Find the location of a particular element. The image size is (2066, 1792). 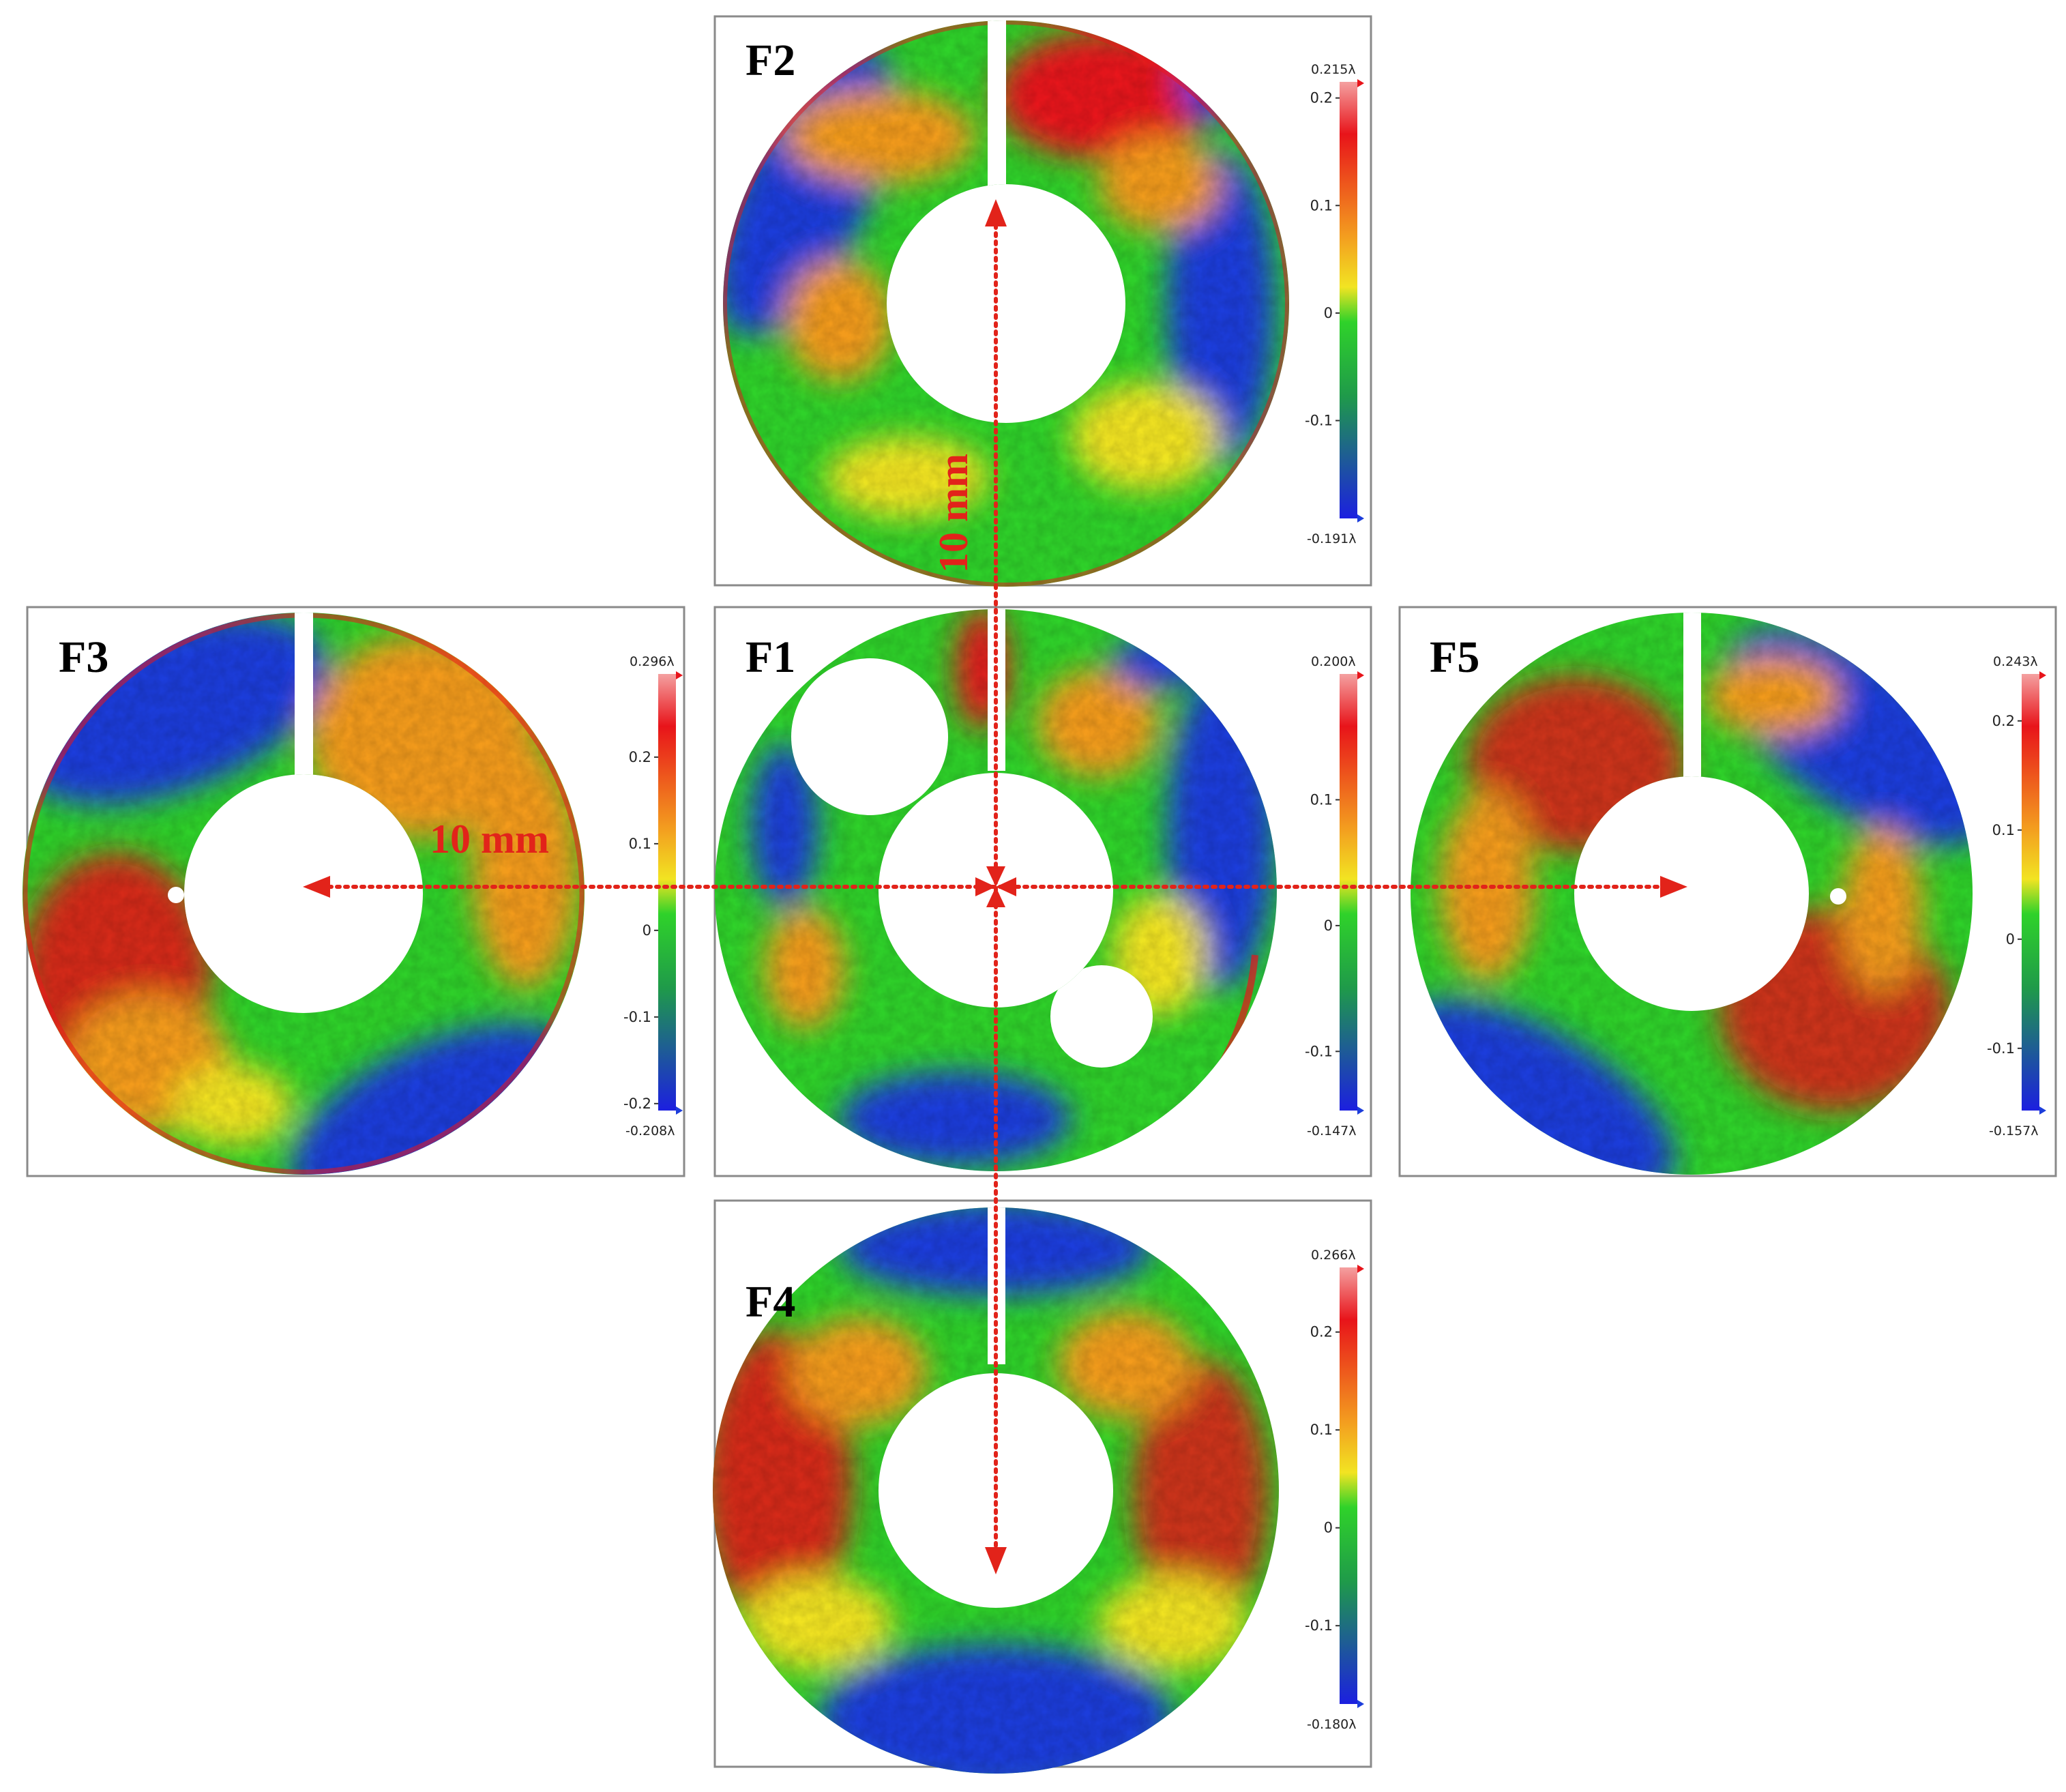

panel-F2: F2 0.215λ -0.191λ 0.2 0.1 0 -0.1 is located at coordinates (1042, 301).